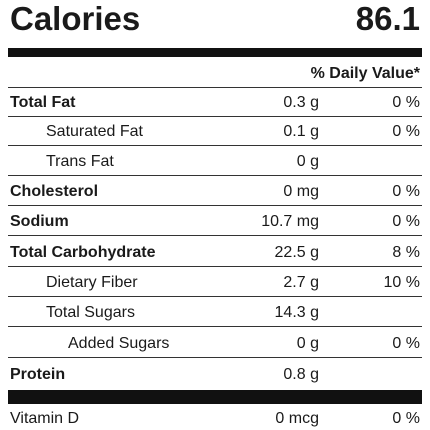  What do you see at coordinates (215, 374) in the screenshot?
I see `nutrient-row-protein: Protein 0.8 g` at bounding box center [215, 374].